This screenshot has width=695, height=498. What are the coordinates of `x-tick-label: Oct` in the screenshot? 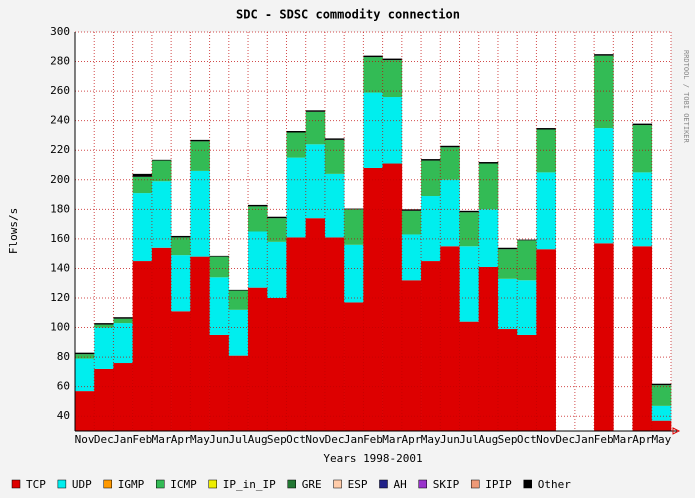 It's located at (527, 439).